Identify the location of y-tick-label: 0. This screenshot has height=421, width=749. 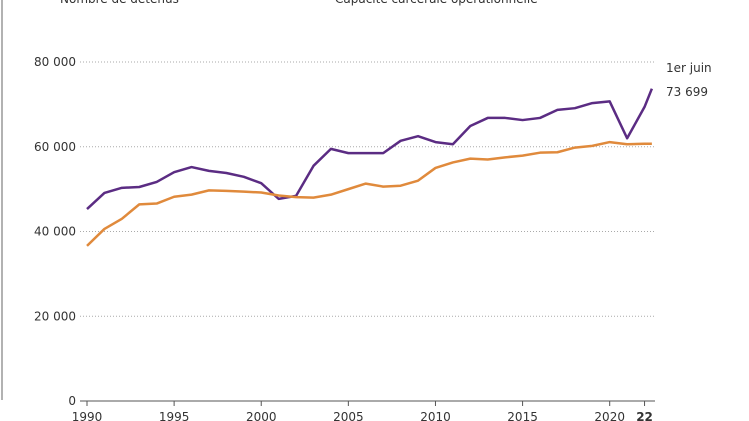
(72, 401).